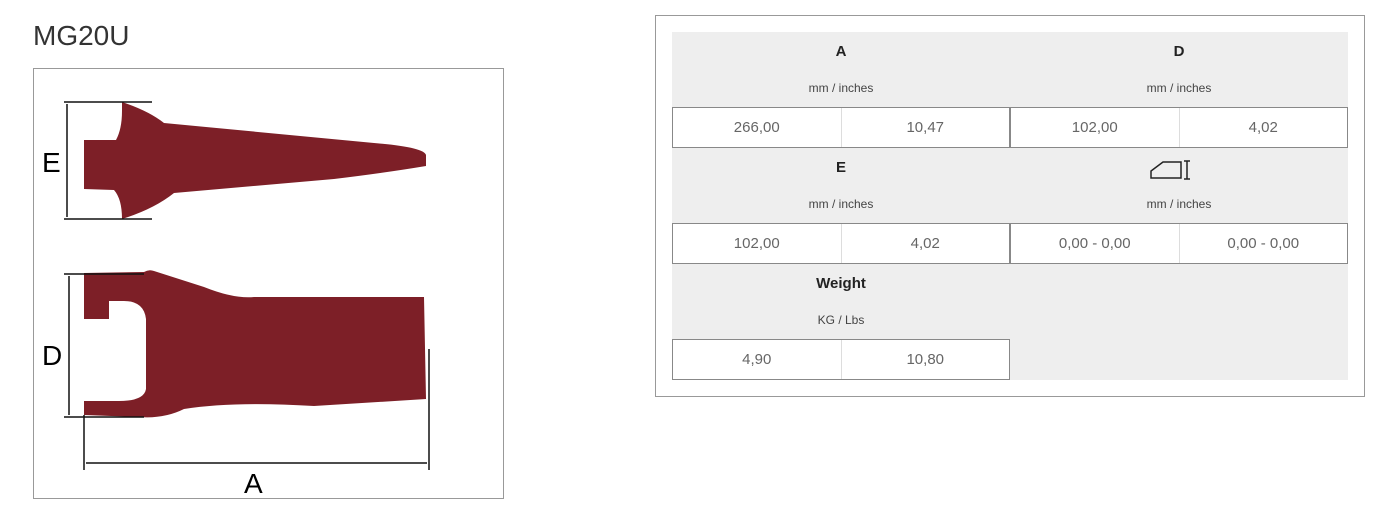 The image size is (1390, 515). I want to click on spec-profile-values: 0,00 - 0,00 0,00 - 0,00, so click(1179, 243).